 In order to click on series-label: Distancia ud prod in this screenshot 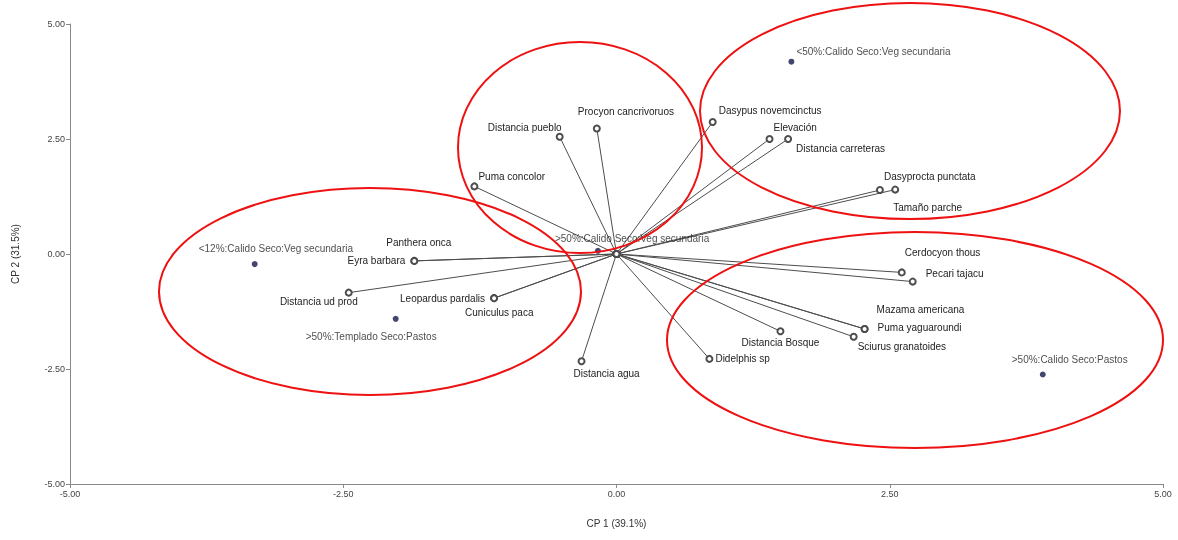, I will do `click(318, 302)`.